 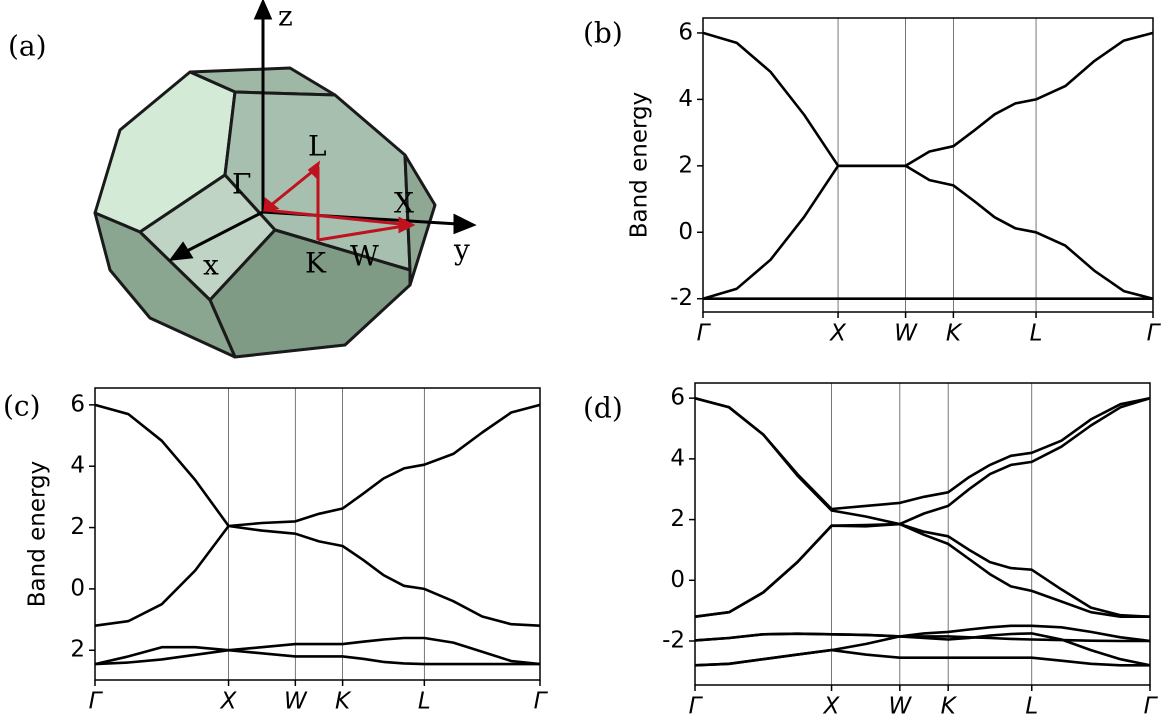 I want to click on axis-name: x, so click(x=211, y=265).